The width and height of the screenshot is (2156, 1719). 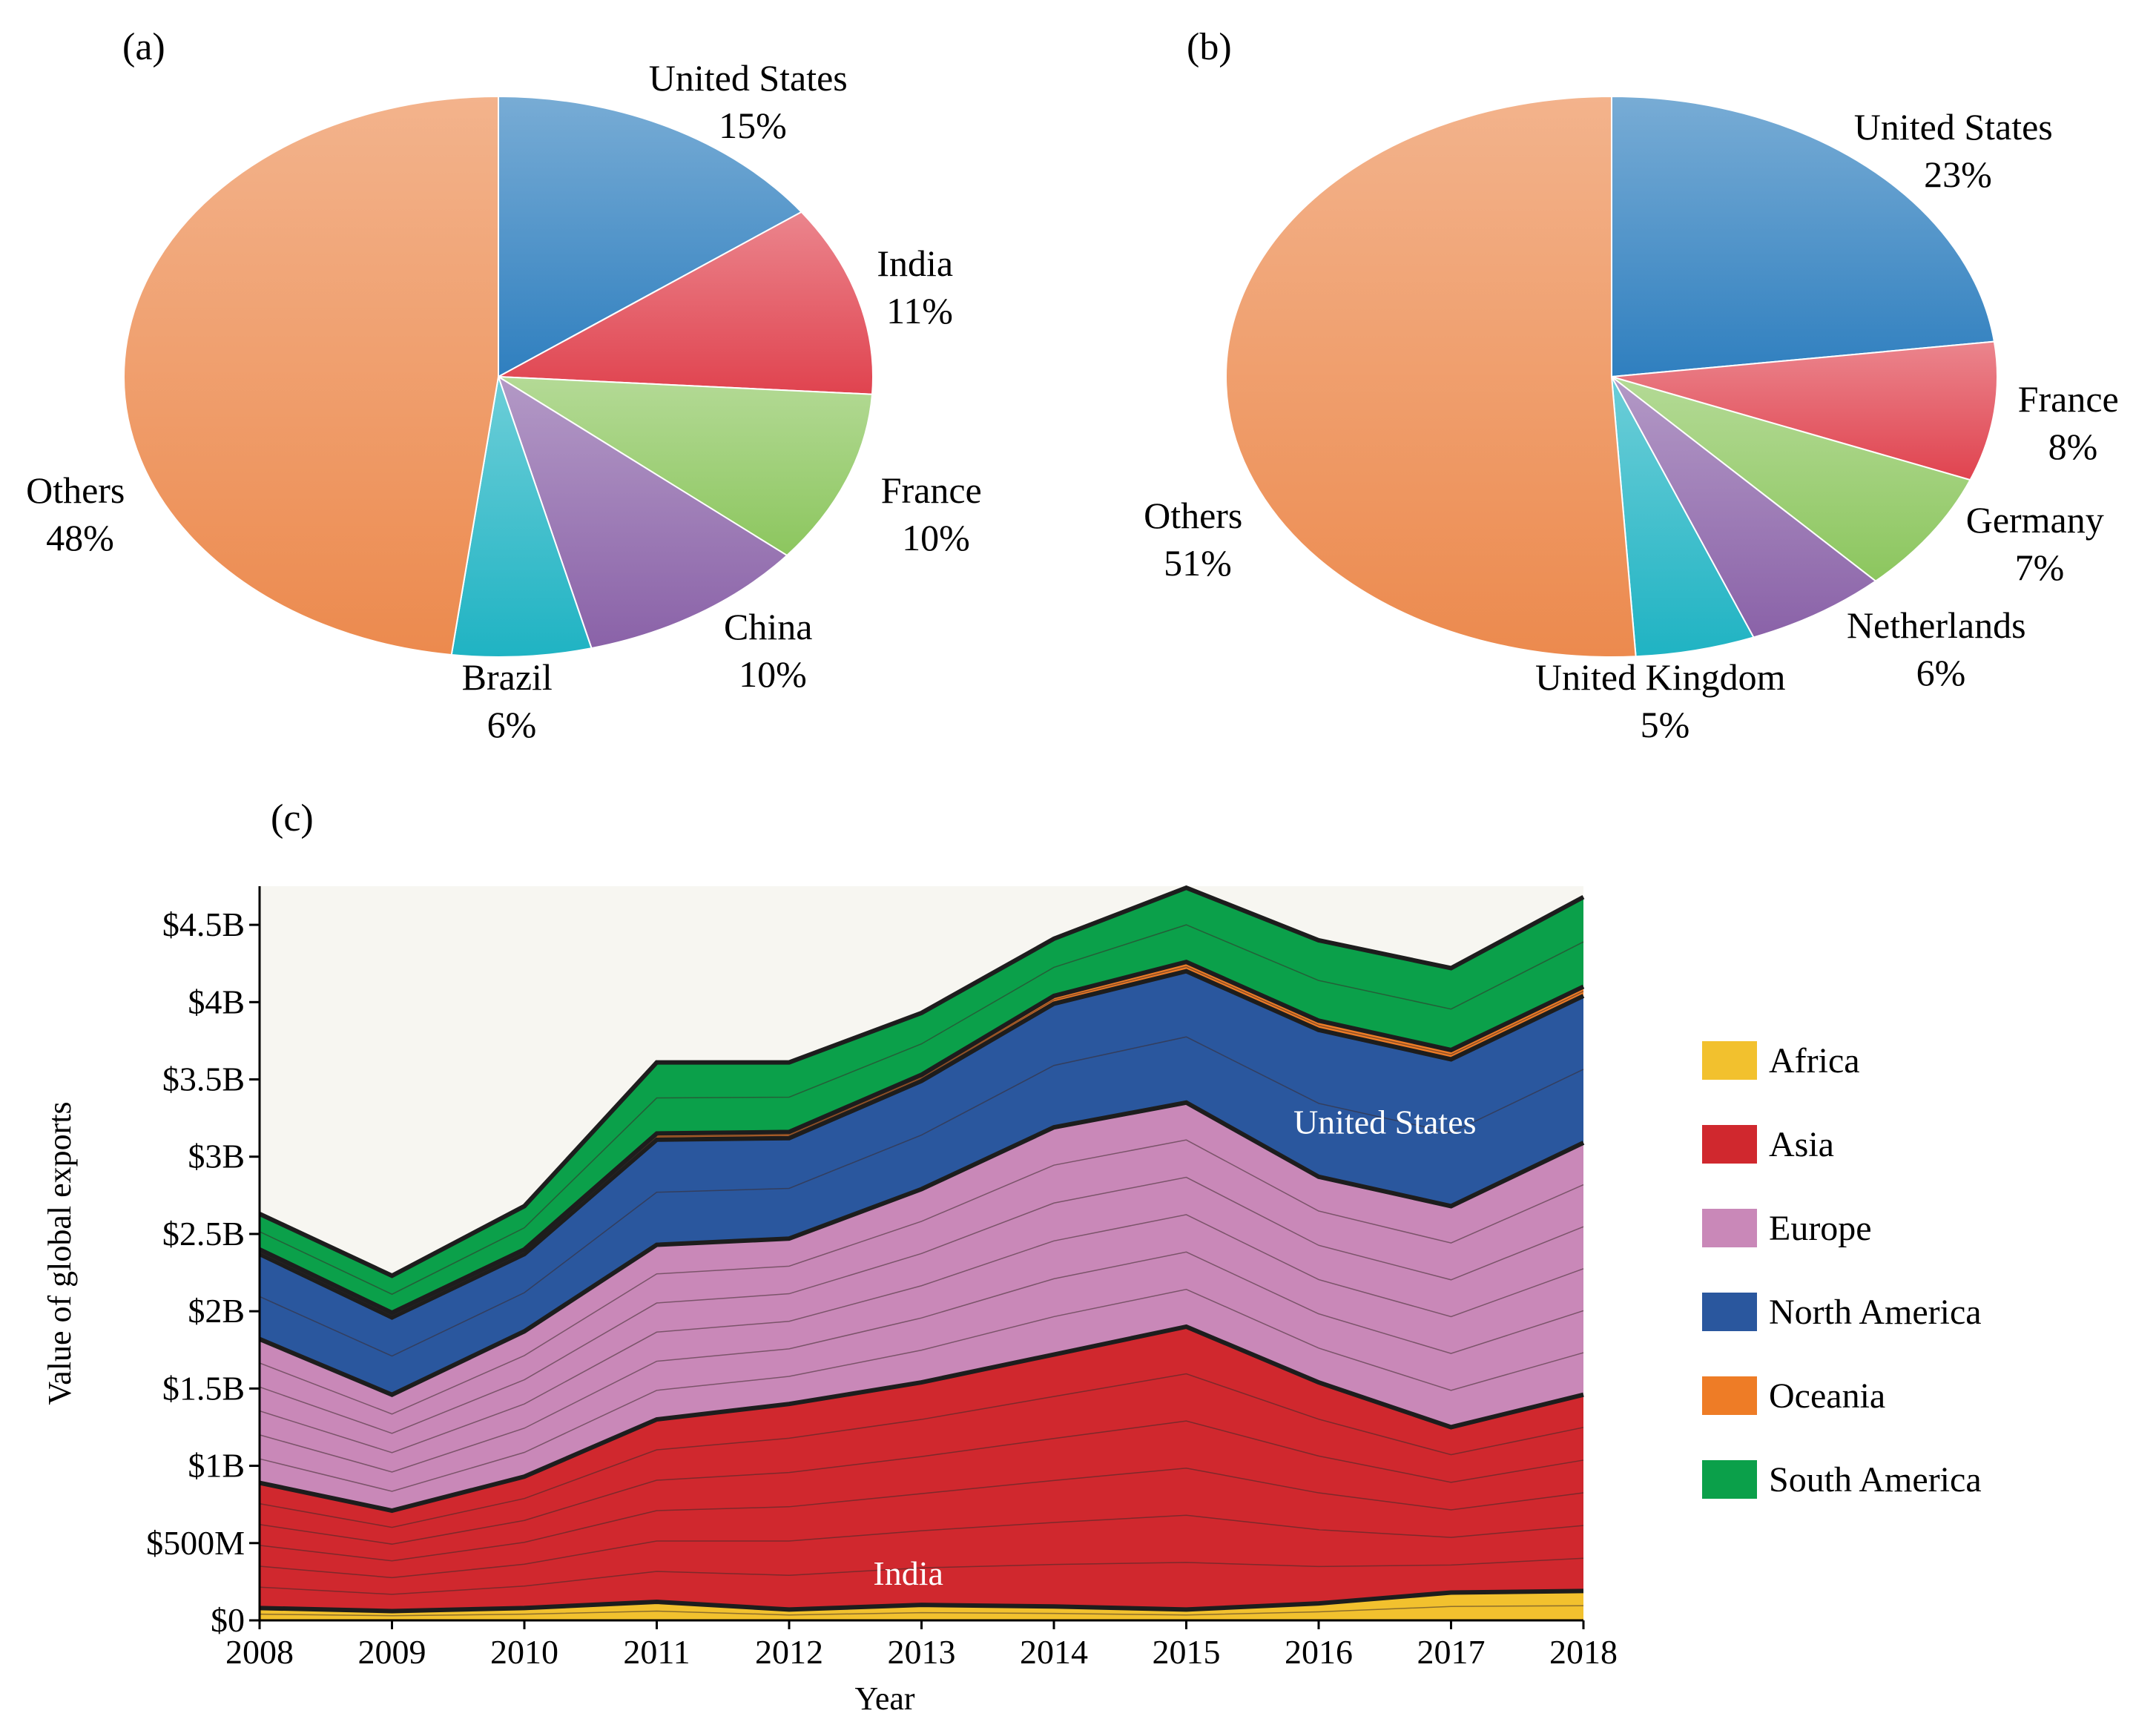 What do you see at coordinates (922, 1601) in the screenshot?
I see `area-africa-boundary` at bounding box center [922, 1601].